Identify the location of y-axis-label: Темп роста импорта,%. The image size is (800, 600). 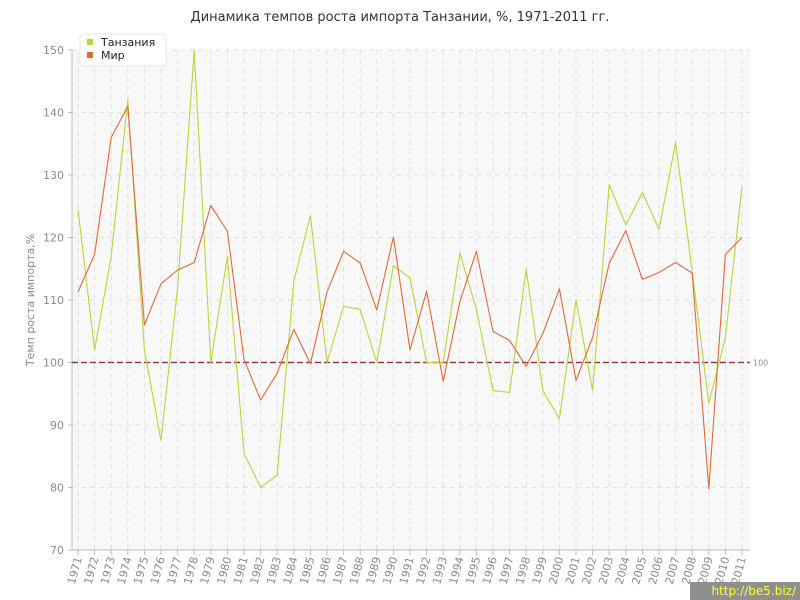
(30, 300).